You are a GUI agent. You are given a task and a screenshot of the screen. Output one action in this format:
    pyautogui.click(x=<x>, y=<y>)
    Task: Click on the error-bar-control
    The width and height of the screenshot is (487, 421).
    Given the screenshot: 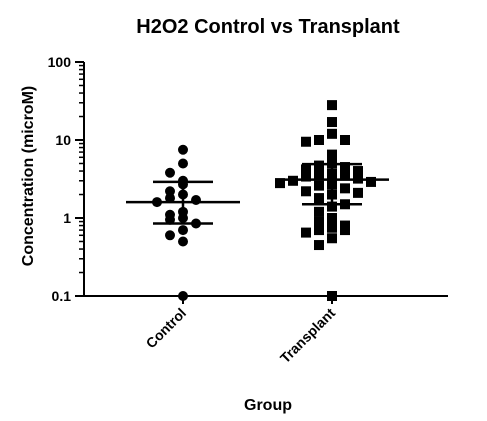 What is the action you would take?
    pyautogui.click(x=183, y=202)
    